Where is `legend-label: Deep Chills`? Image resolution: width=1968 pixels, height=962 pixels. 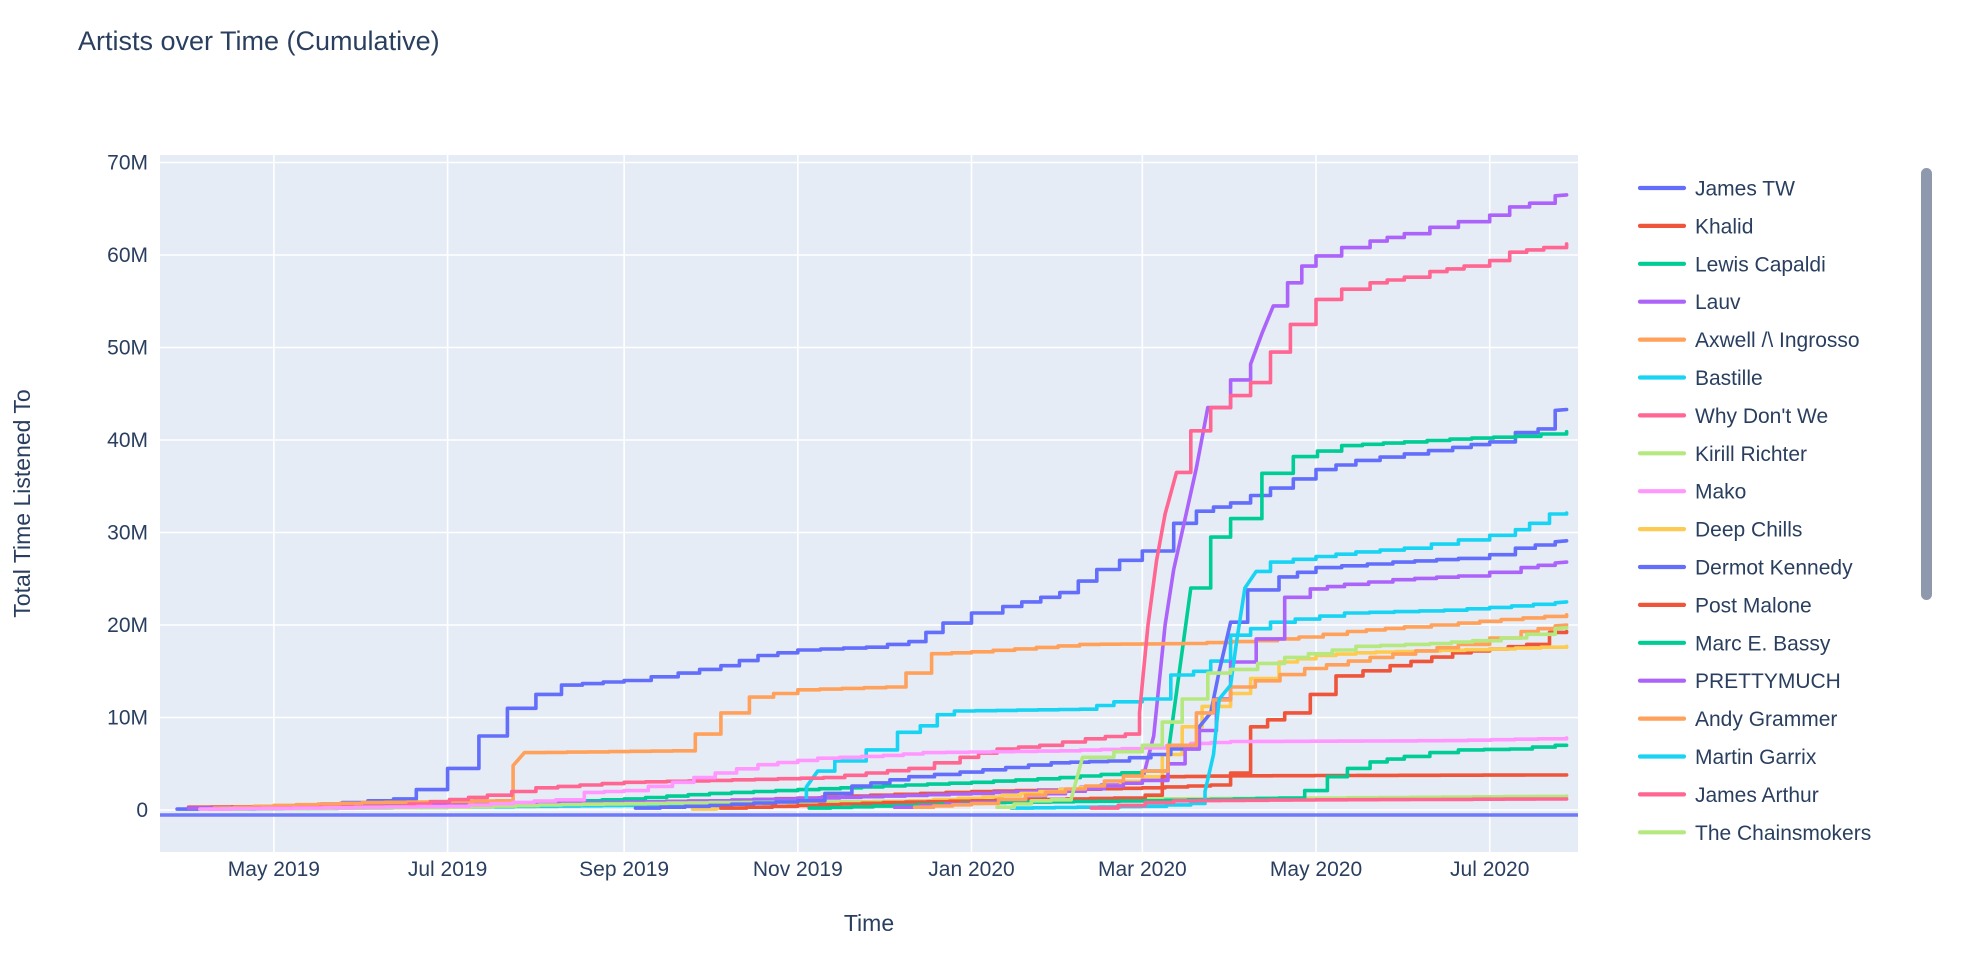 legend-label: Deep Chills is located at coordinates (1748, 530).